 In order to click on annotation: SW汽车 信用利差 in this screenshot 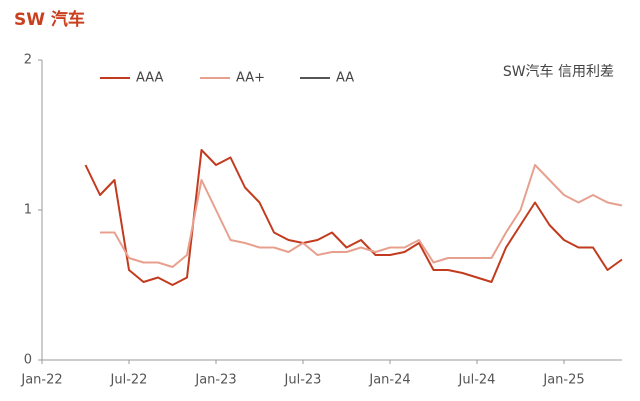, I will do `click(558, 71)`.